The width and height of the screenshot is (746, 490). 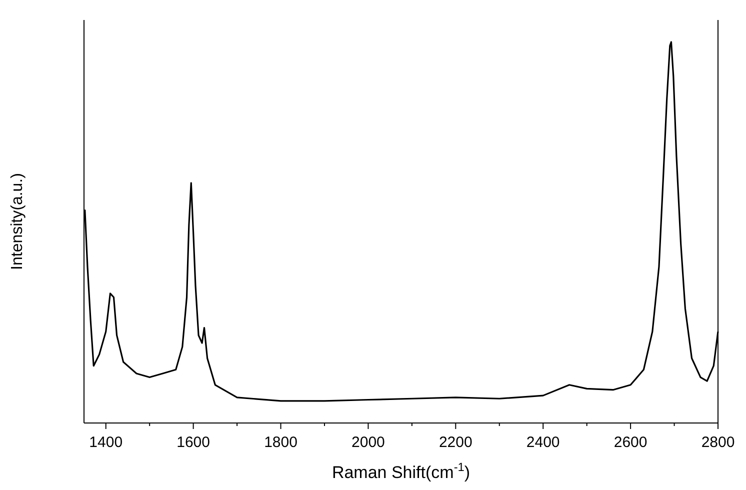 What do you see at coordinates (193, 442) in the screenshot?
I see `x-tick-label: 1600` at bounding box center [193, 442].